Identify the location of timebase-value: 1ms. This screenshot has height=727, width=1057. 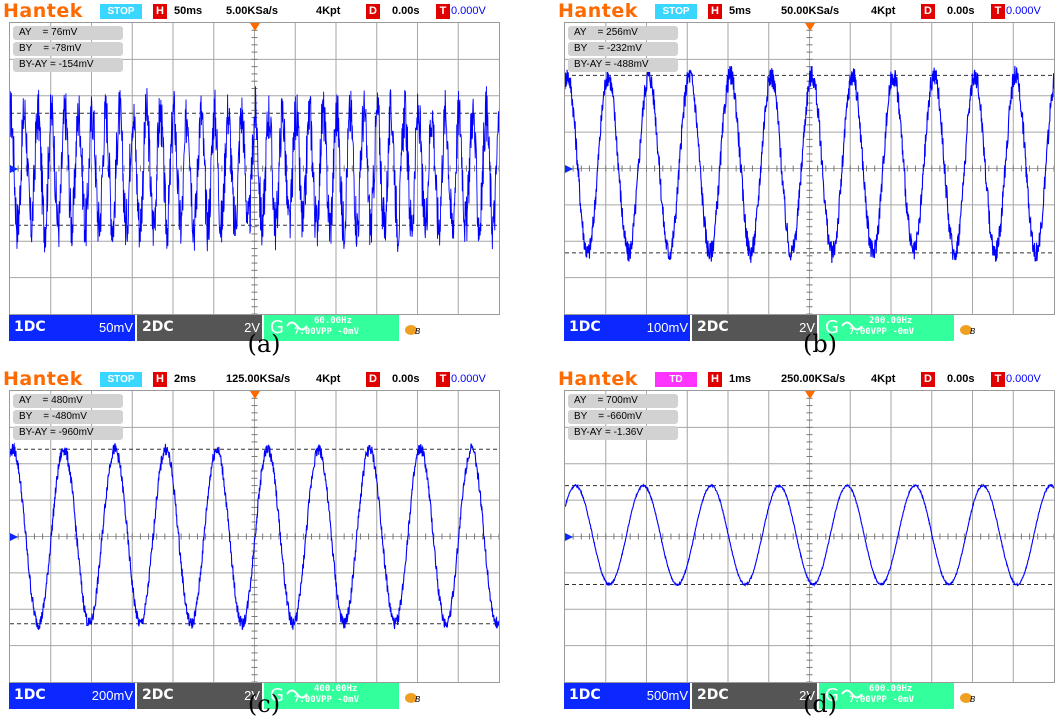
(740, 379).